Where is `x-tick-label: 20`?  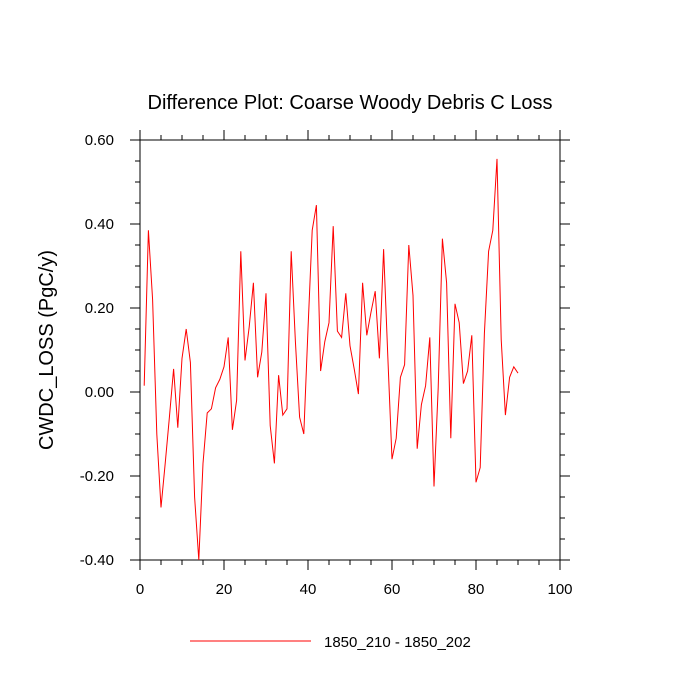 x-tick-label: 20 is located at coordinates (224, 589).